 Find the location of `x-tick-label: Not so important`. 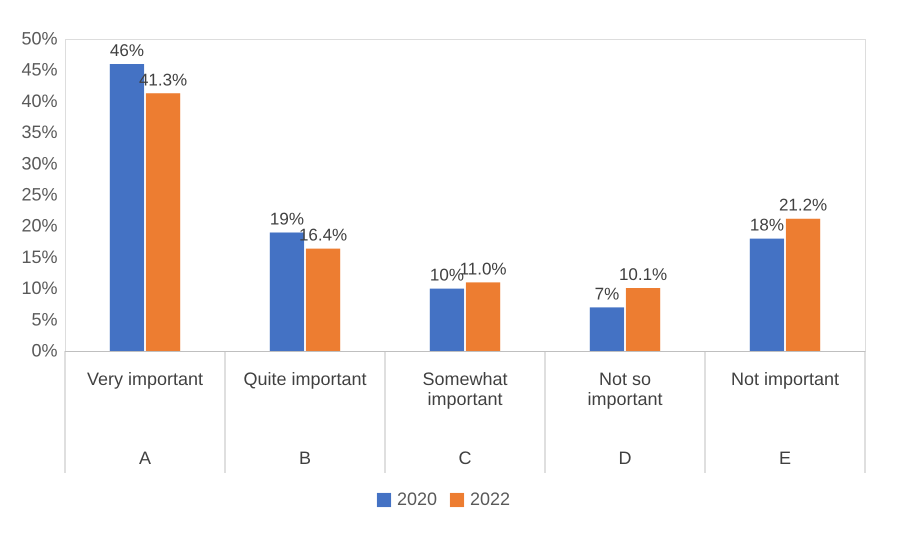

x-tick-label: Not so important is located at coordinates (625, 389).